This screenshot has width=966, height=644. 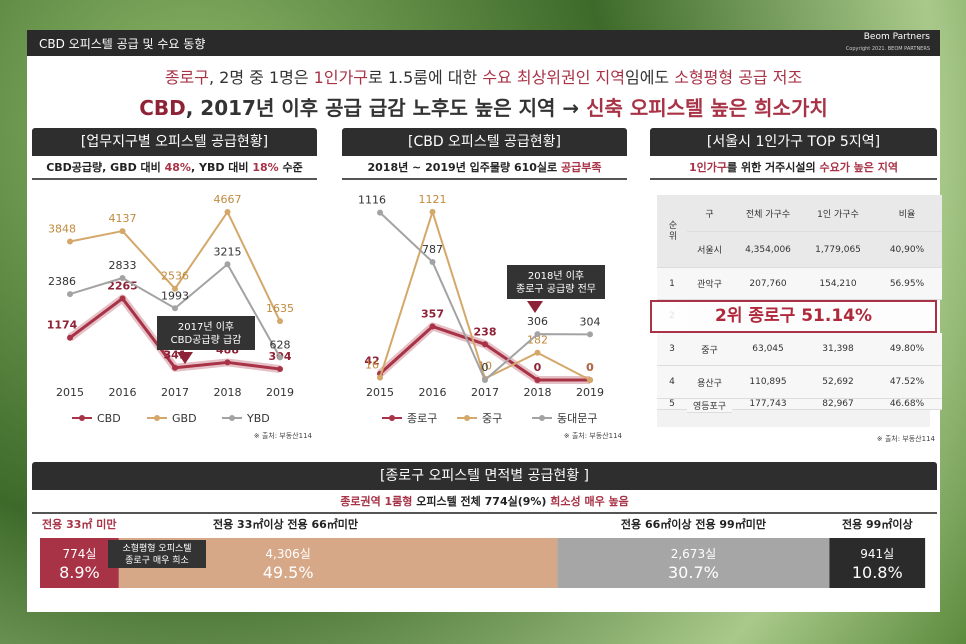 What do you see at coordinates (299, 108) in the screenshot?
I see `text-part: , 2017년 이후 공급 급감` at bounding box center [299, 108].